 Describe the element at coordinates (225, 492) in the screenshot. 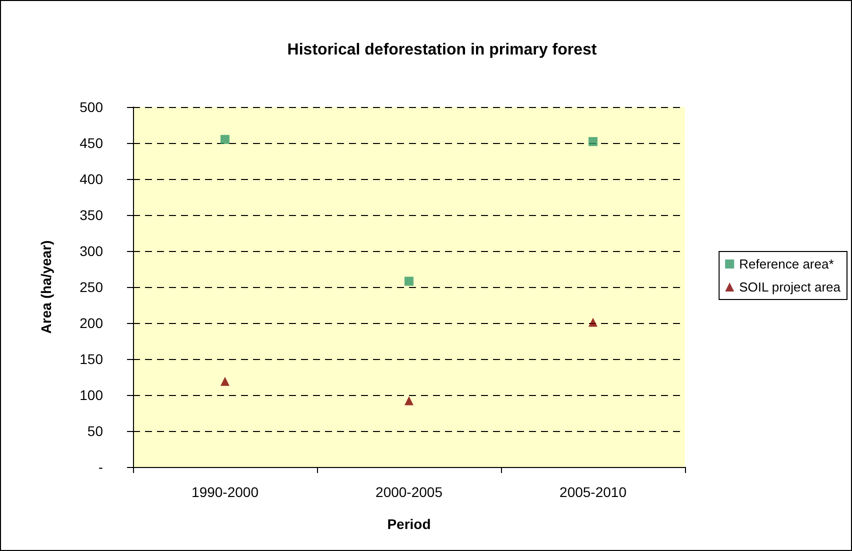

I see `x-tick-label: 1990-2000` at that location.